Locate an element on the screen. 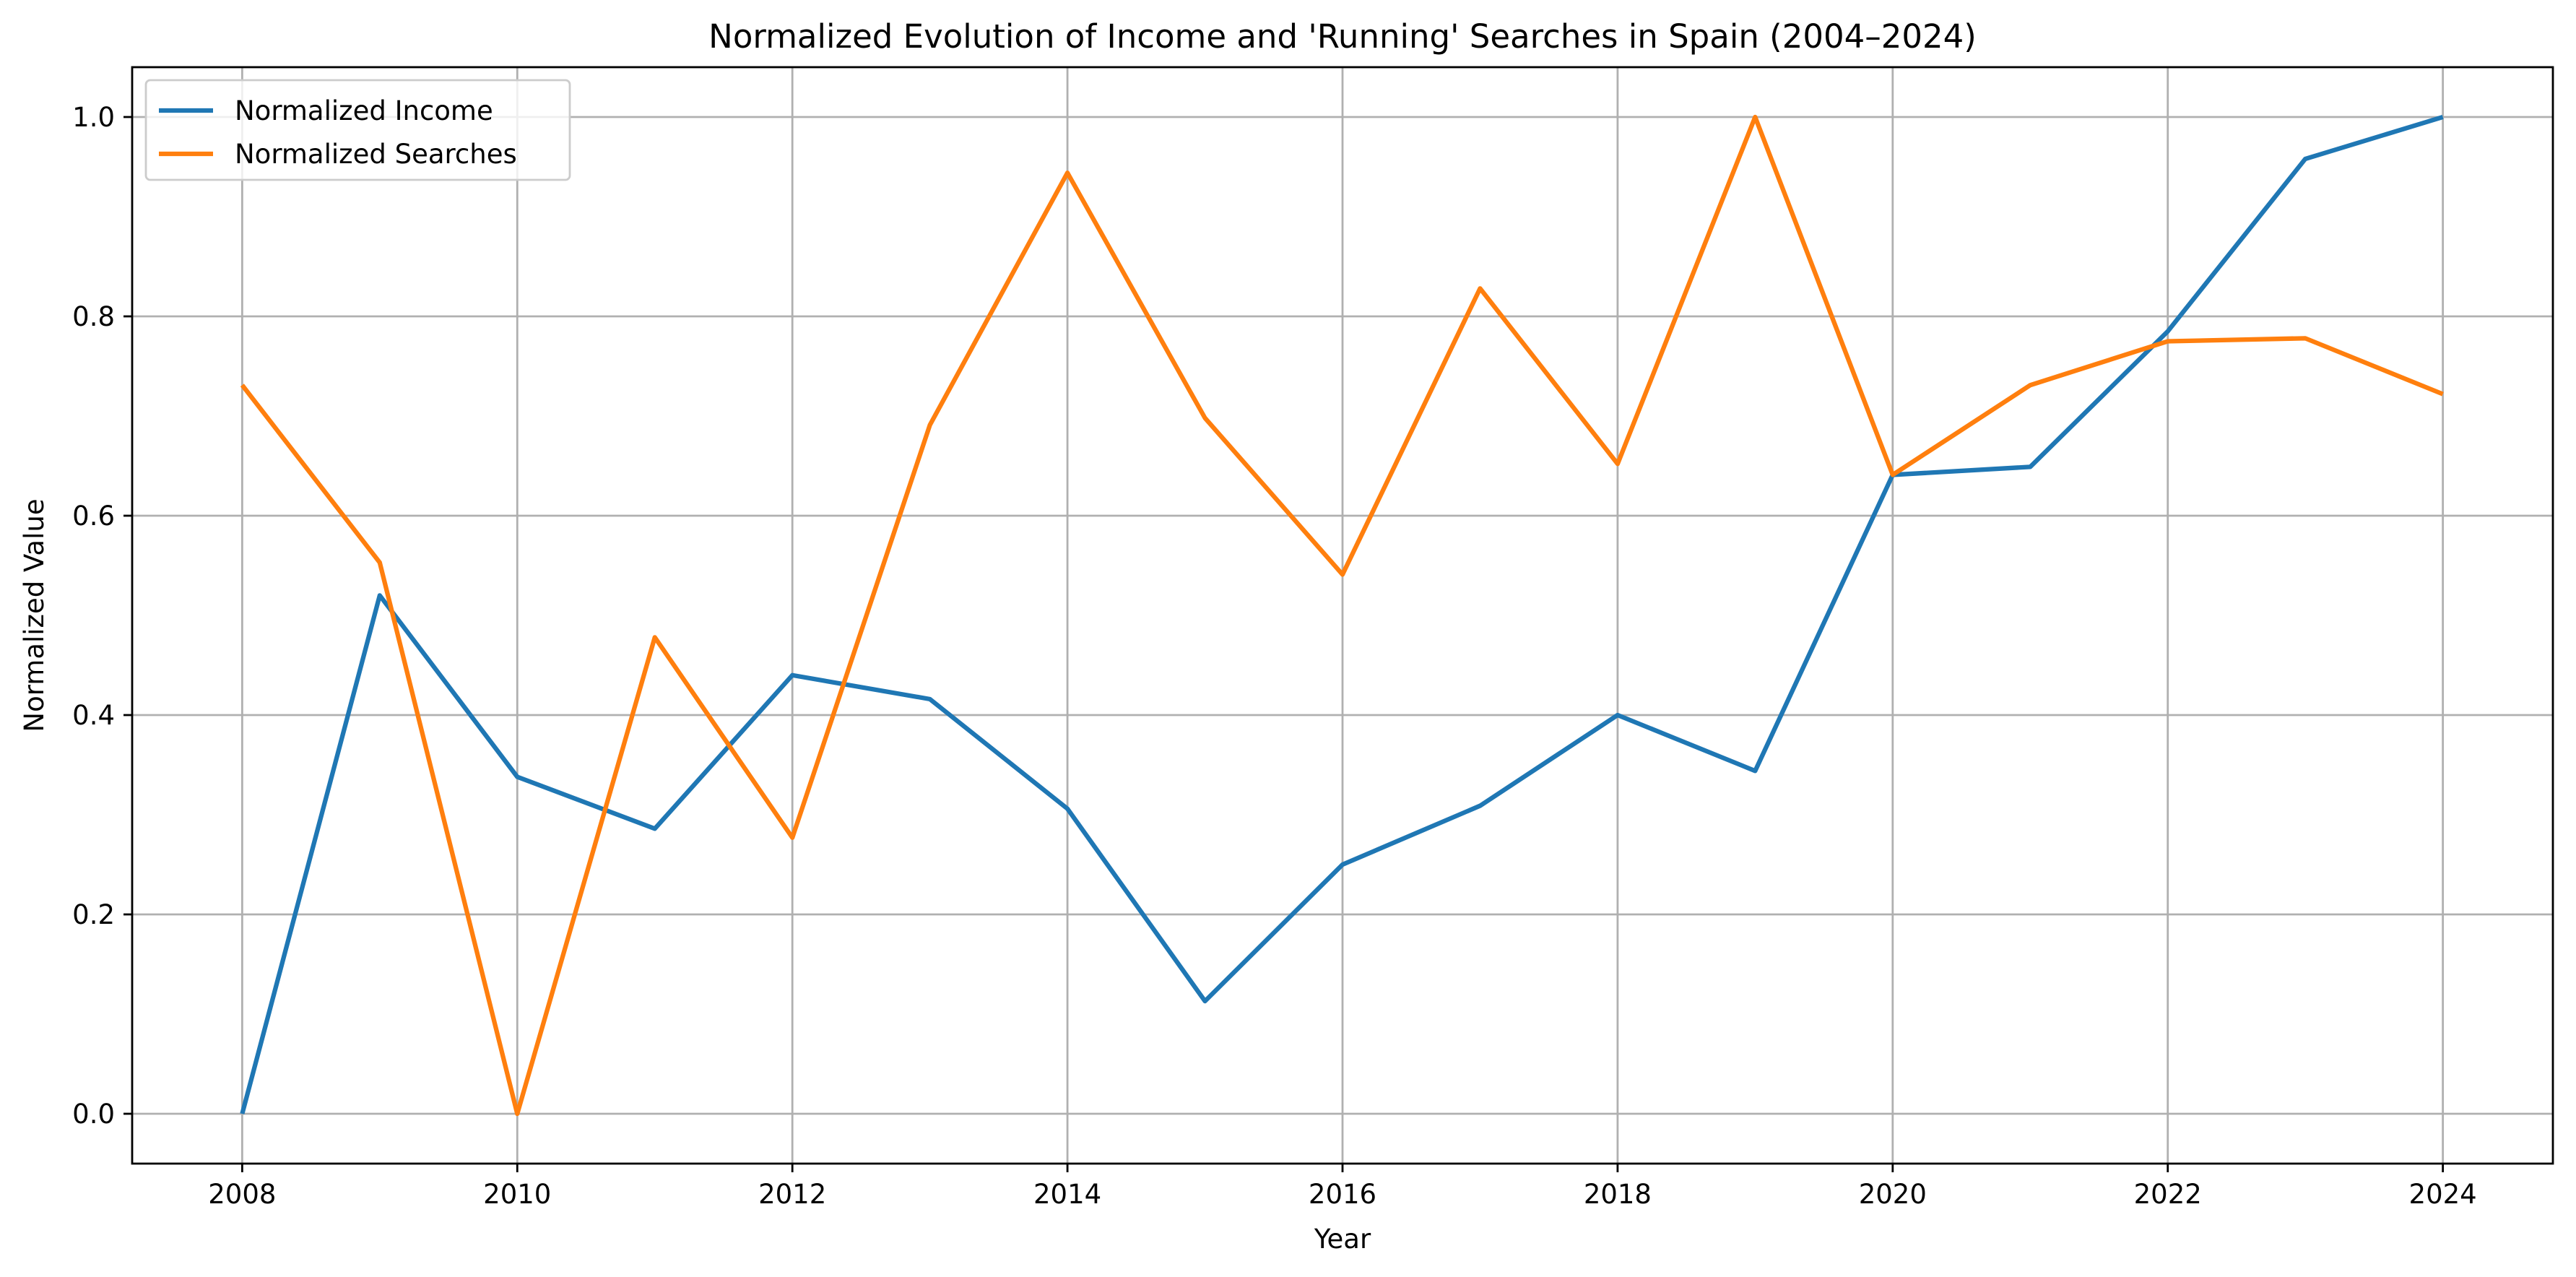  x-tick-label: 2018 is located at coordinates (1618, 1194).